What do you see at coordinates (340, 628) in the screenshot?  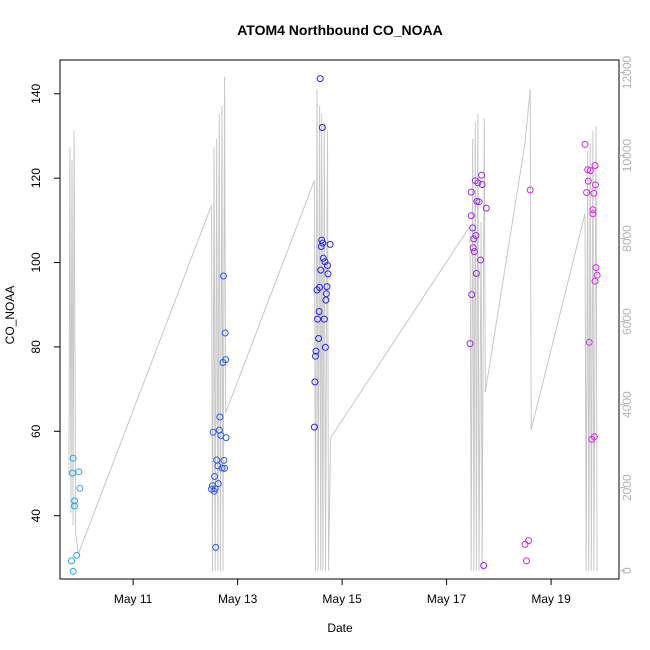 I see `x-axis-label: Date` at bounding box center [340, 628].